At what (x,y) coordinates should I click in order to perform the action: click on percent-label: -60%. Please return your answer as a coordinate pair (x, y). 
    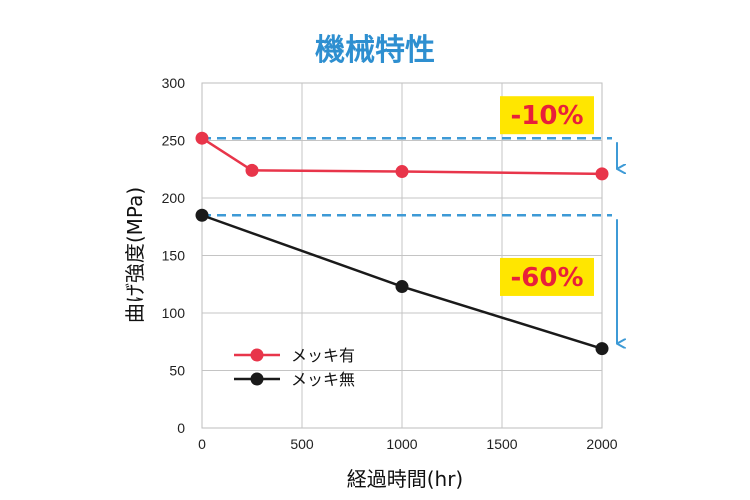
    Looking at the image, I should click on (546, 278).